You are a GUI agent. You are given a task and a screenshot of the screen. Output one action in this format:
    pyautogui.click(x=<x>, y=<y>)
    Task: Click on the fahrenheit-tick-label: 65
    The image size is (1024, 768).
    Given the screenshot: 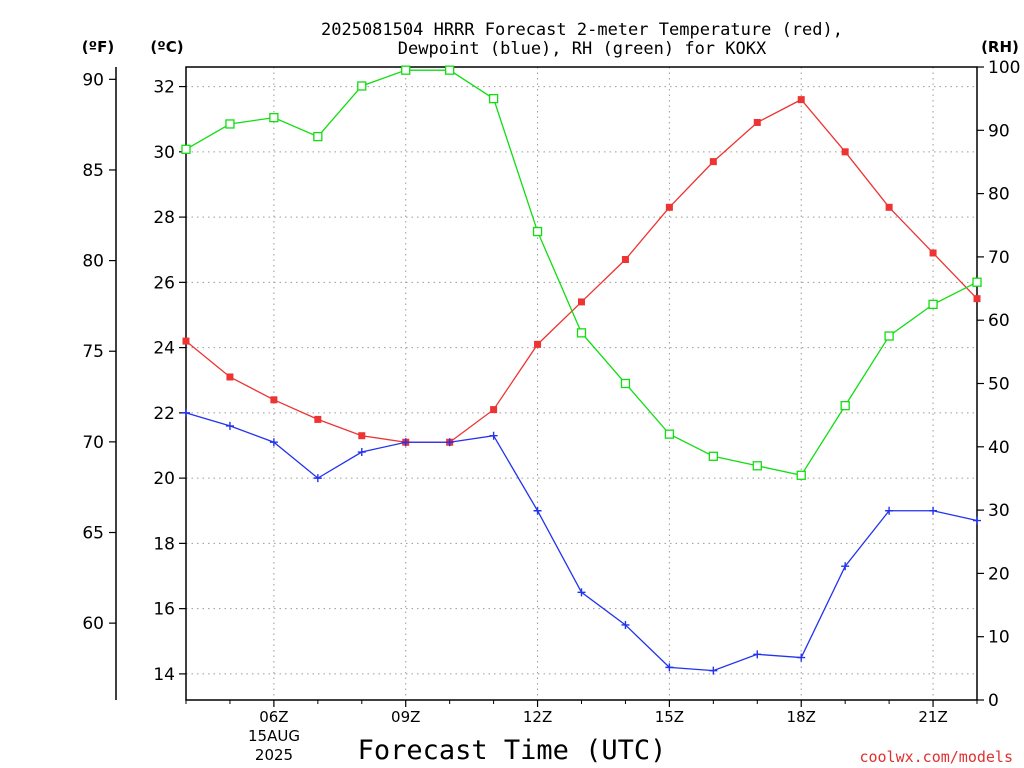 What is the action you would take?
    pyautogui.click(x=93, y=534)
    